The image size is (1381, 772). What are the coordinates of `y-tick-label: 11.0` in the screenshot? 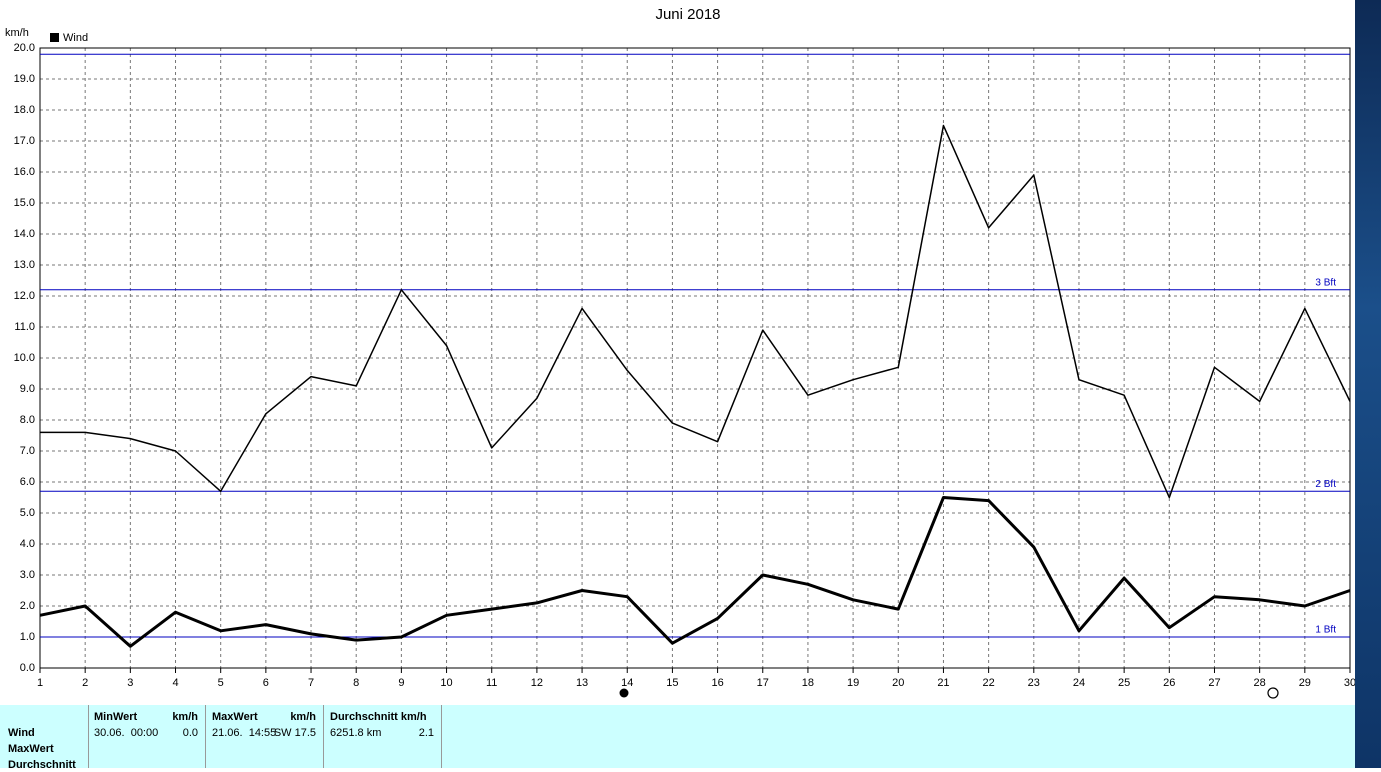 It's located at (24, 327).